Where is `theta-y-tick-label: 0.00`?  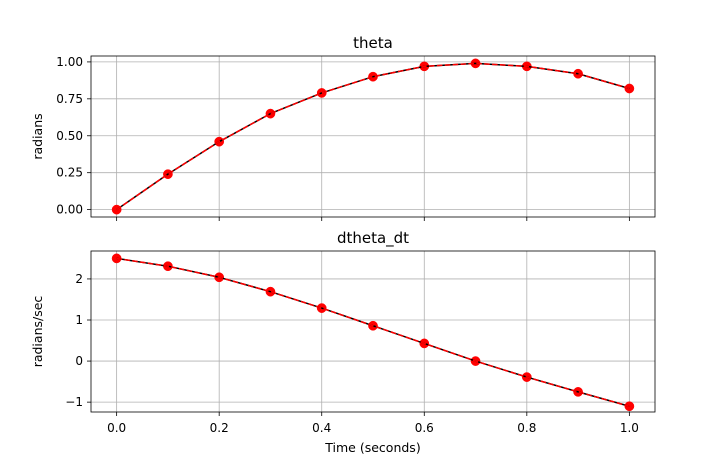
theta-y-tick-label: 0.00 is located at coordinates (69, 210).